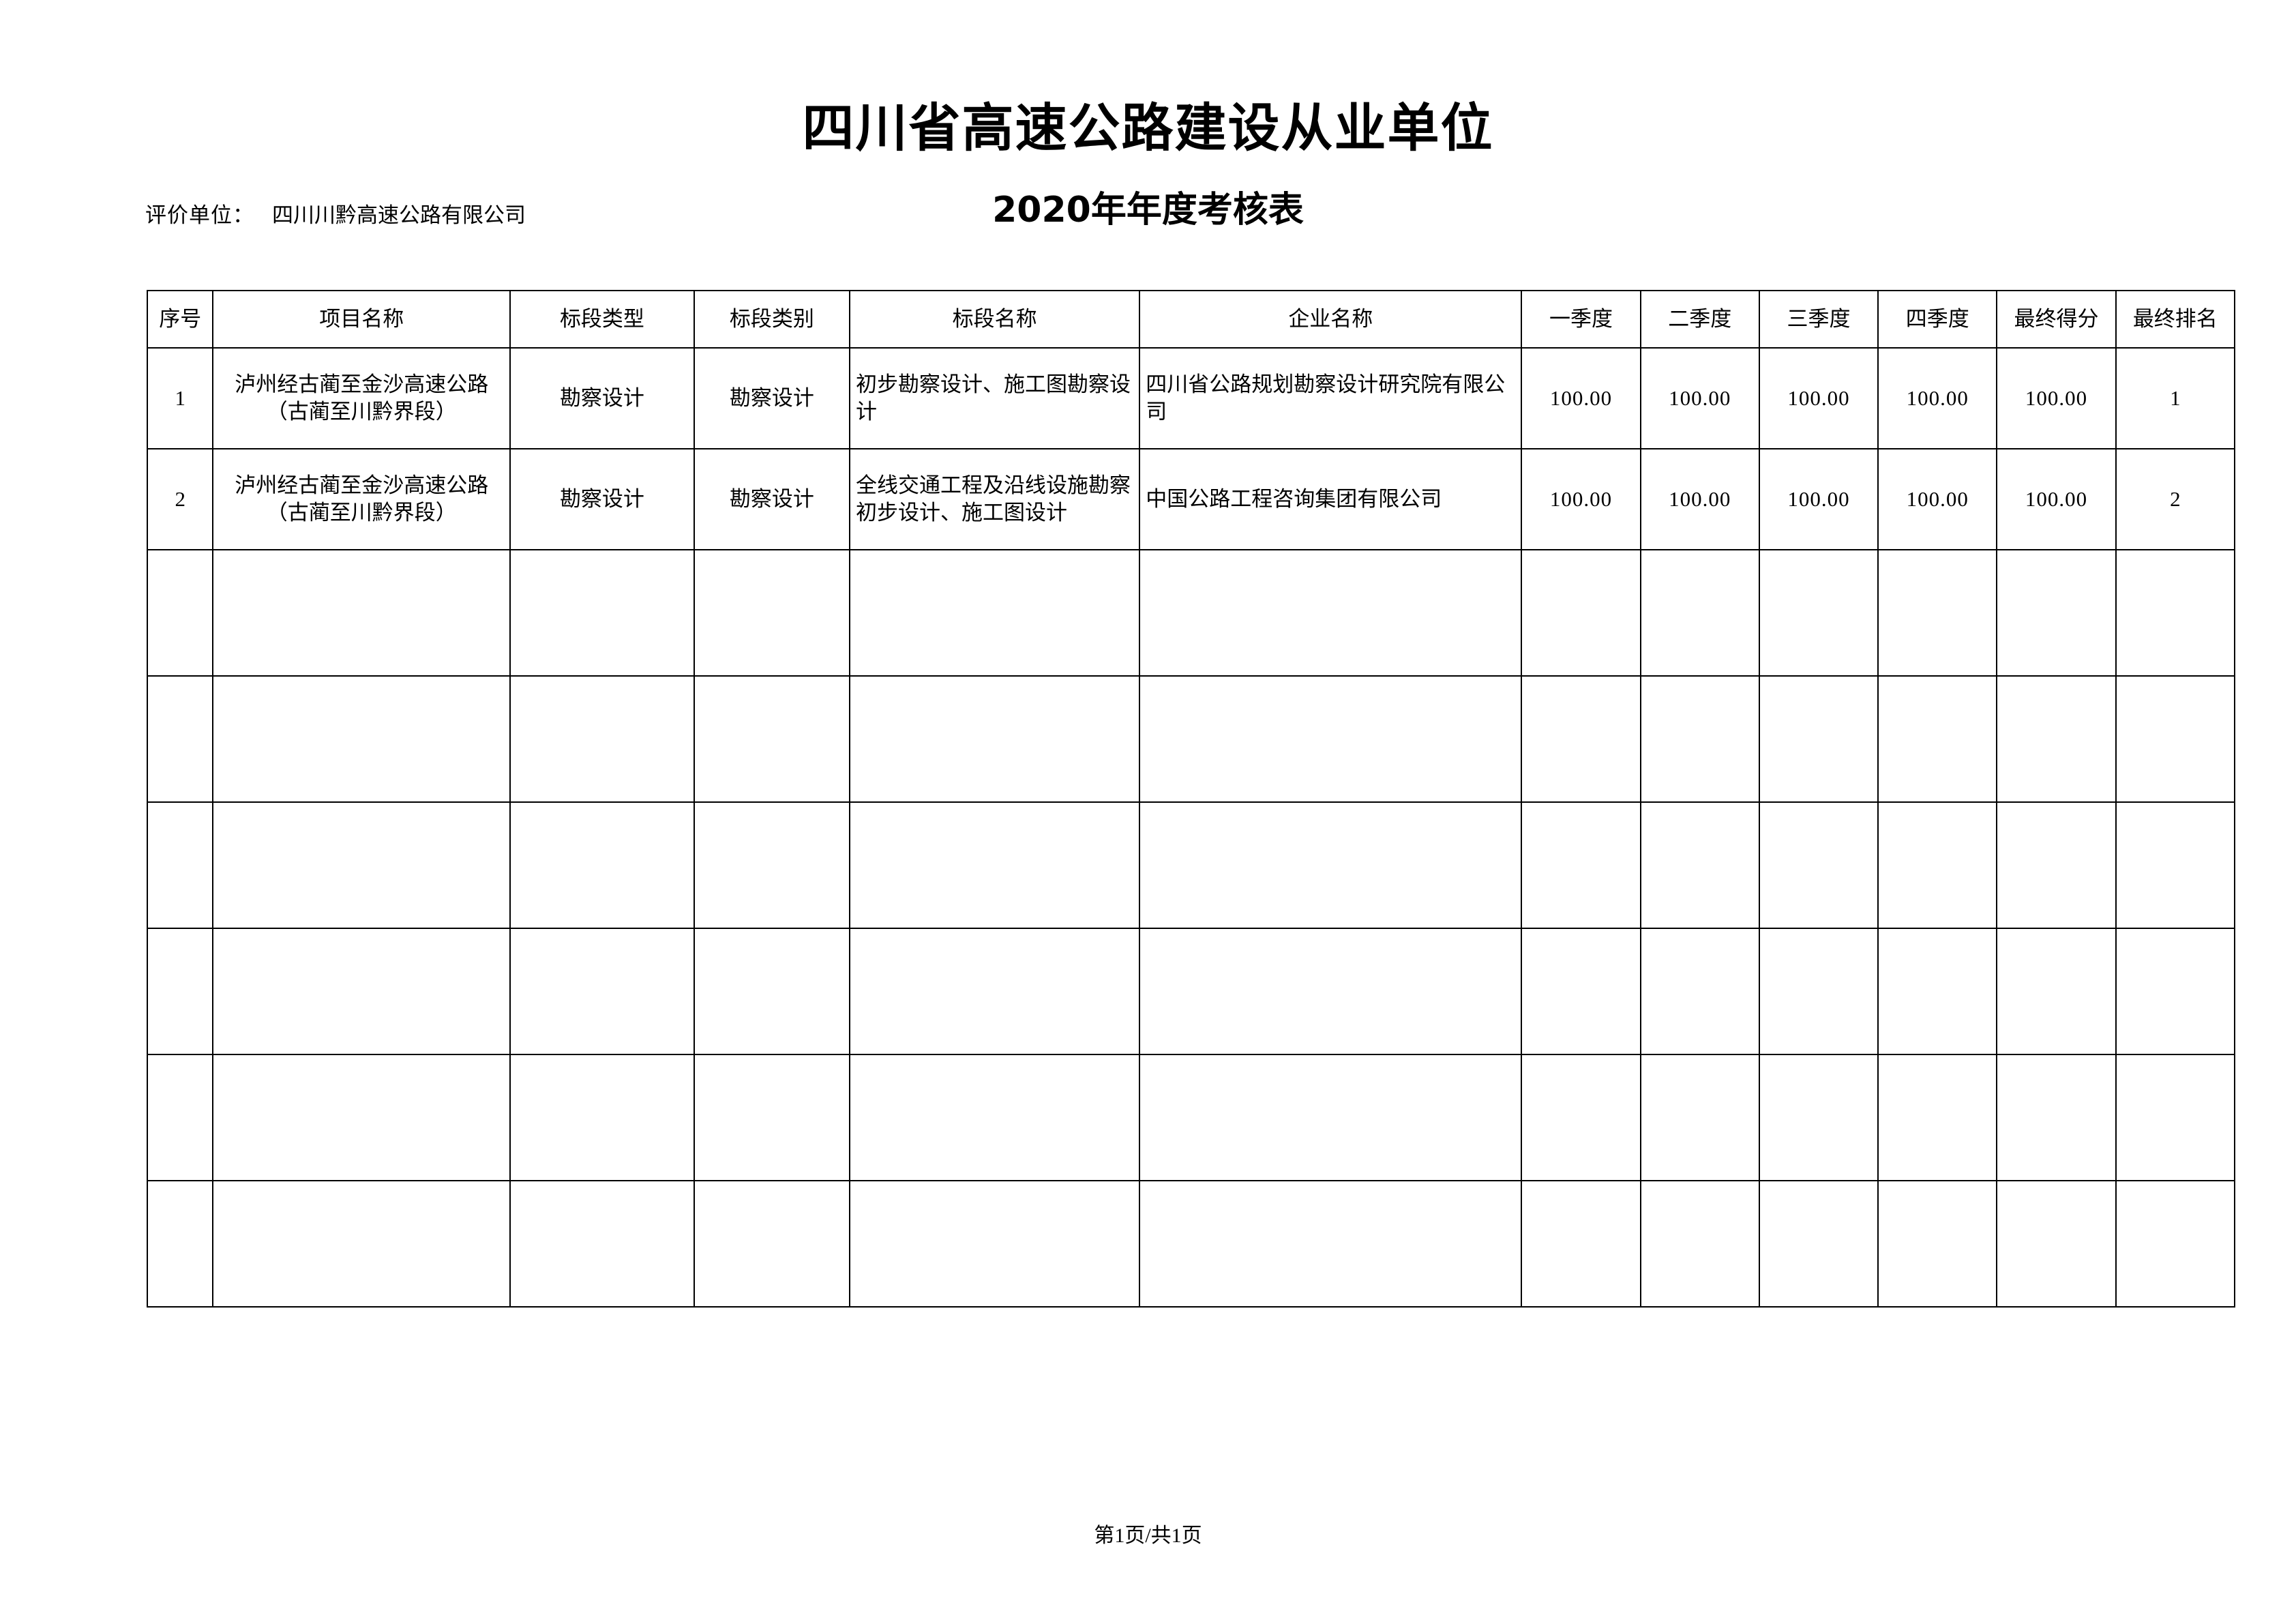  I want to click on col-header-bidcat: 标段类别, so click(772, 319).